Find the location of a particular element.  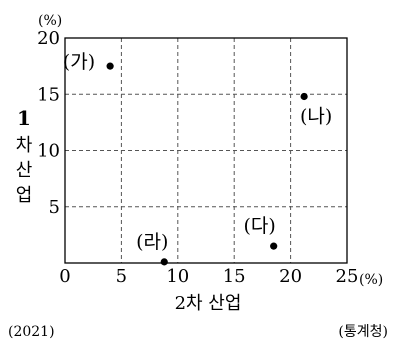

y-axis-label: 1 차 산 업 is located at coordinates (24, 156).